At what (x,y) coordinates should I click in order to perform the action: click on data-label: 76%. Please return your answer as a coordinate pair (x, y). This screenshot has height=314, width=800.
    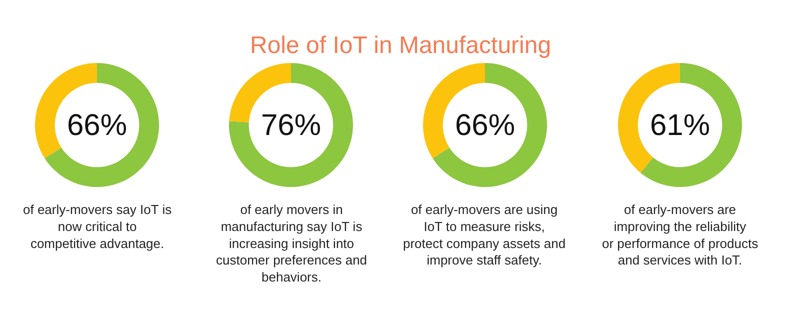
    Looking at the image, I should click on (291, 125).